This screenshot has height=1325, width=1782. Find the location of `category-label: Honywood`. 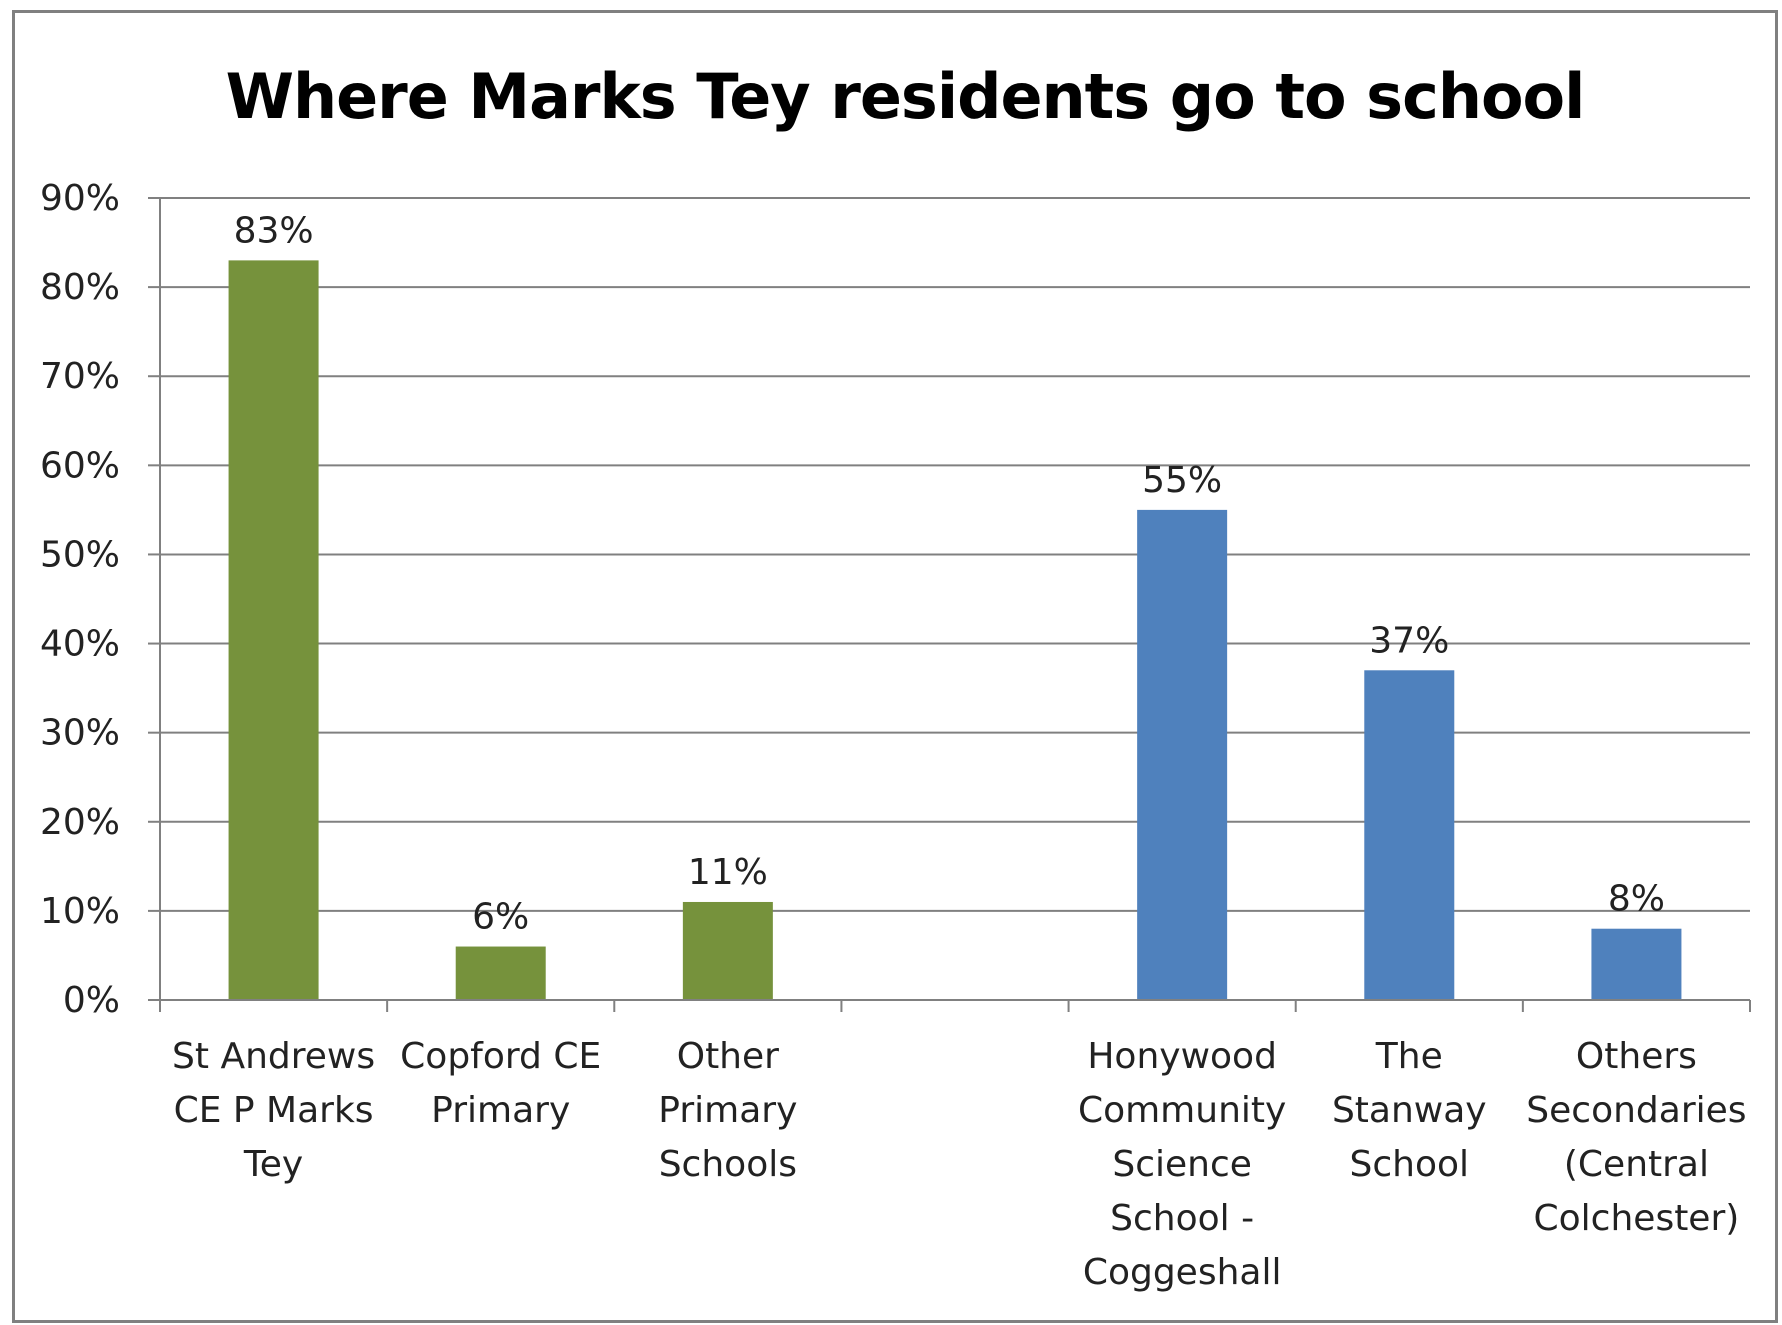

category-label: Honywood is located at coordinates (1182, 1056).